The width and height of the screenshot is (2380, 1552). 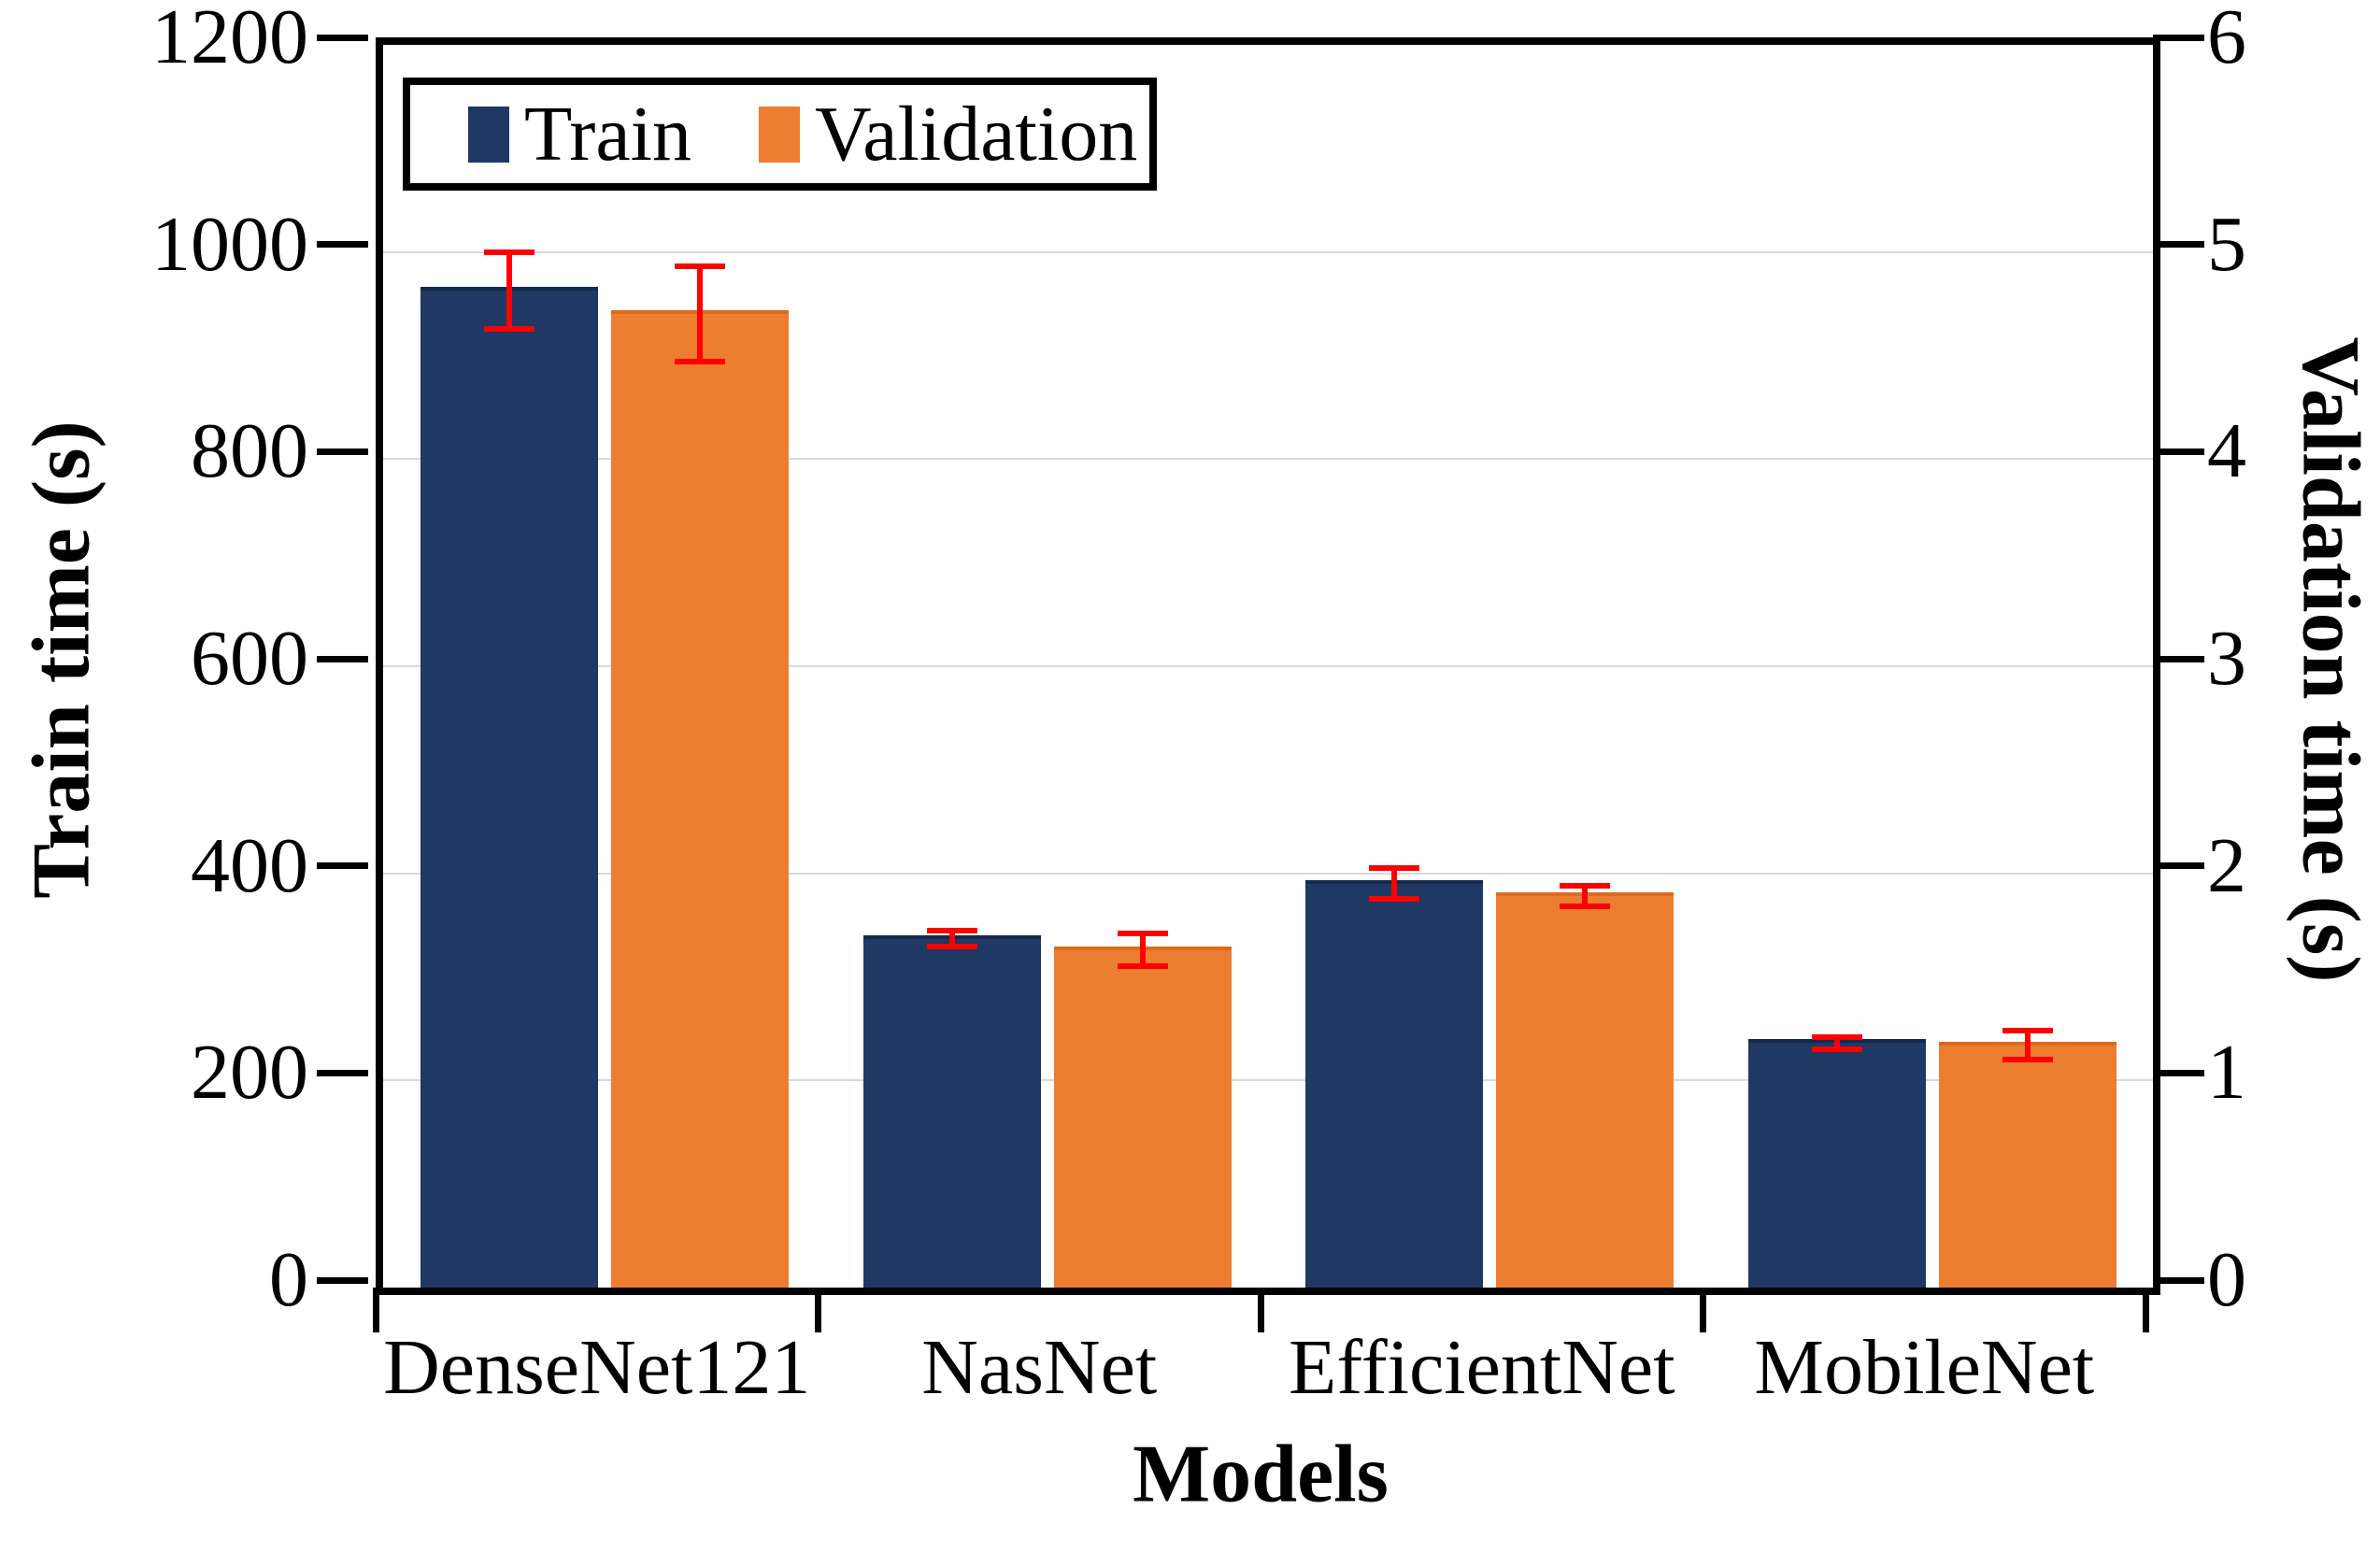 What do you see at coordinates (2226, 451) in the screenshot?
I see `y-axis-tick-label-right: 4` at bounding box center [2226, 451].